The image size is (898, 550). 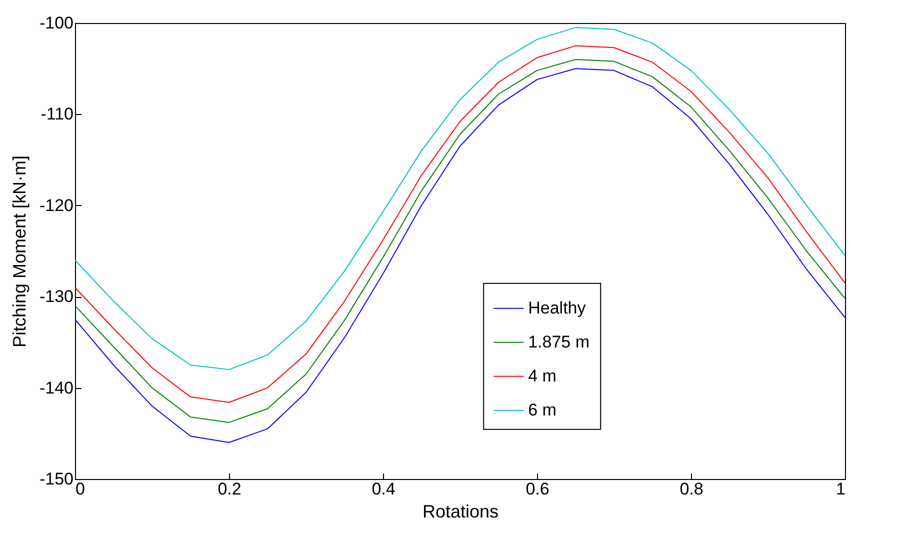 I want to click on x-tick-label: 0.2, so click(x=230, y=489).